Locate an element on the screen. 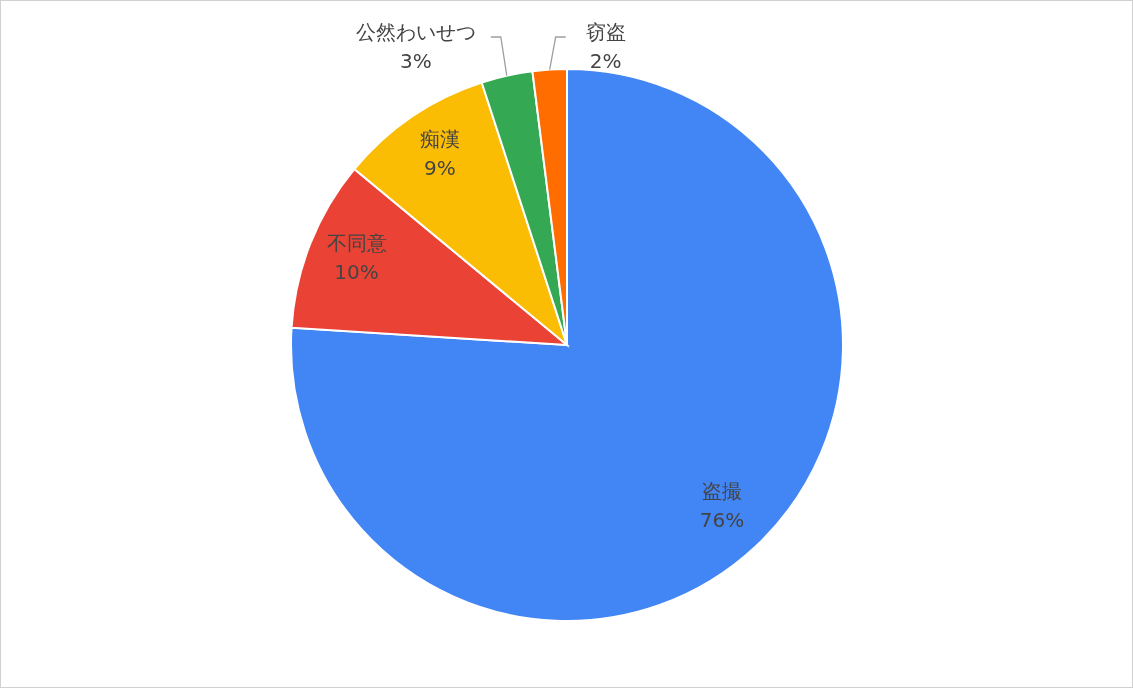  data-label: 10% is located at coordinates (356, 271).